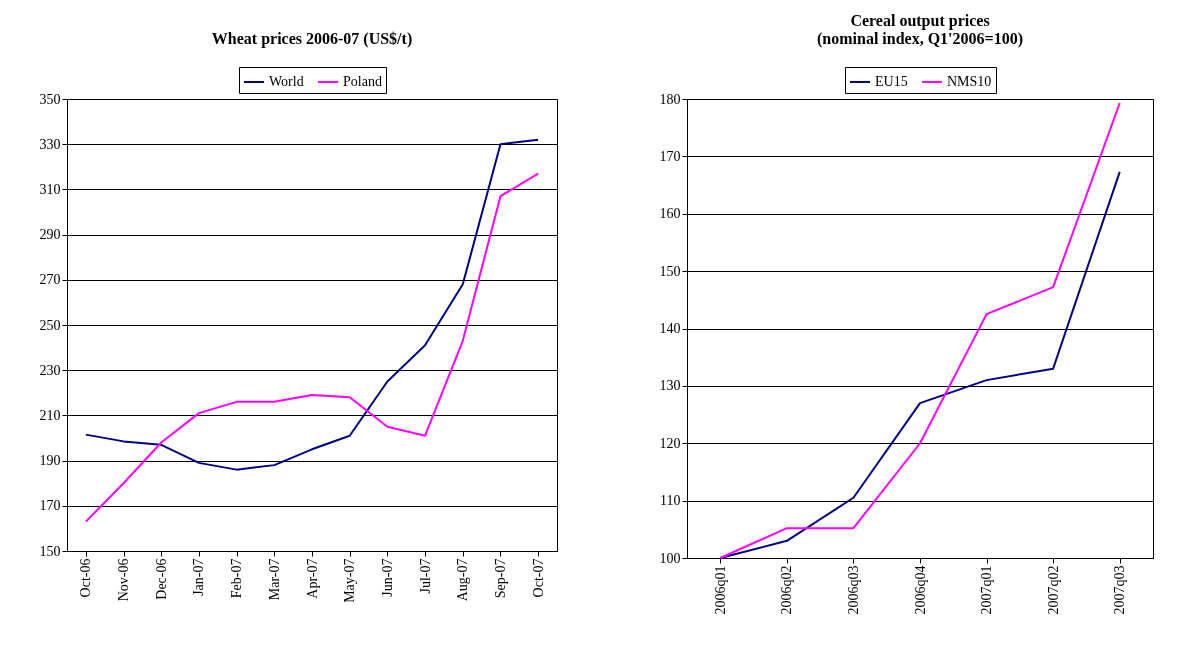 The image size is (1178, 665). Describe the element at coordinates (312, 38) in the screenshot. I see `chart-title: Wheat prices 2006-07 (US$/t)` at that location.